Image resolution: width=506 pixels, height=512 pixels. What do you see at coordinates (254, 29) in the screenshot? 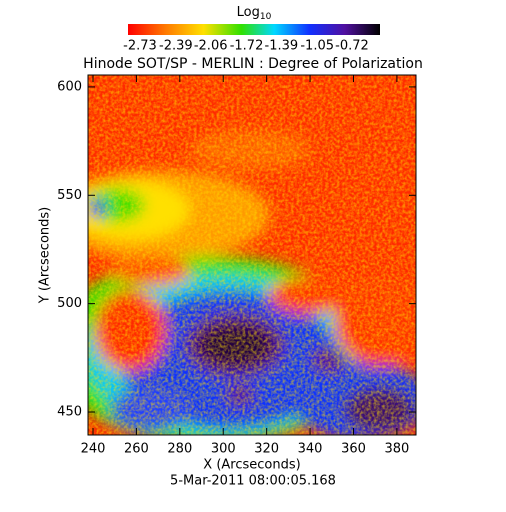
I see `colorbar` at bounding box center [254, 29].